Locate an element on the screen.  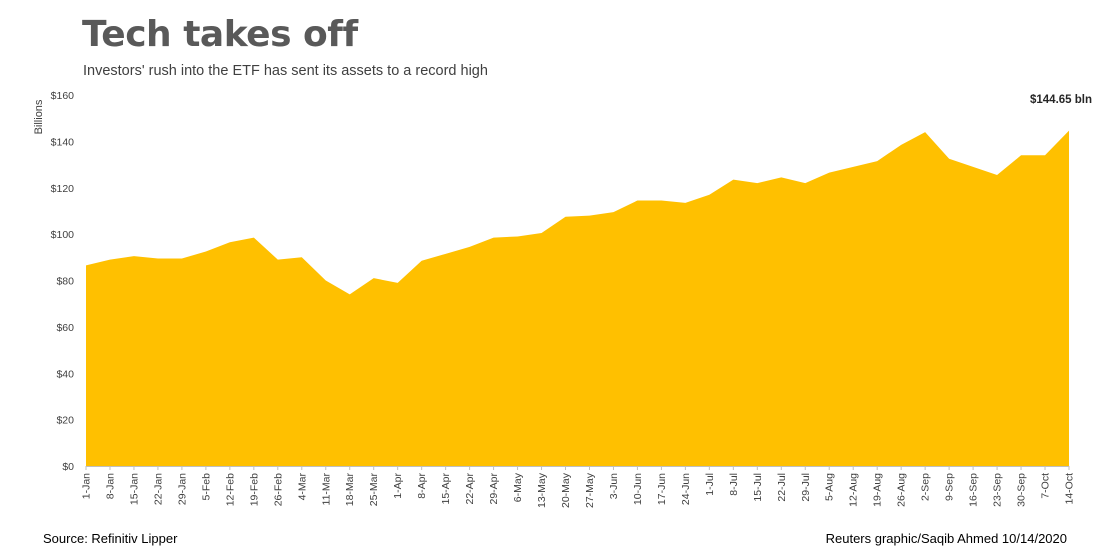
x-tick-label: 12-Feb is located at coordinates (230, 489).